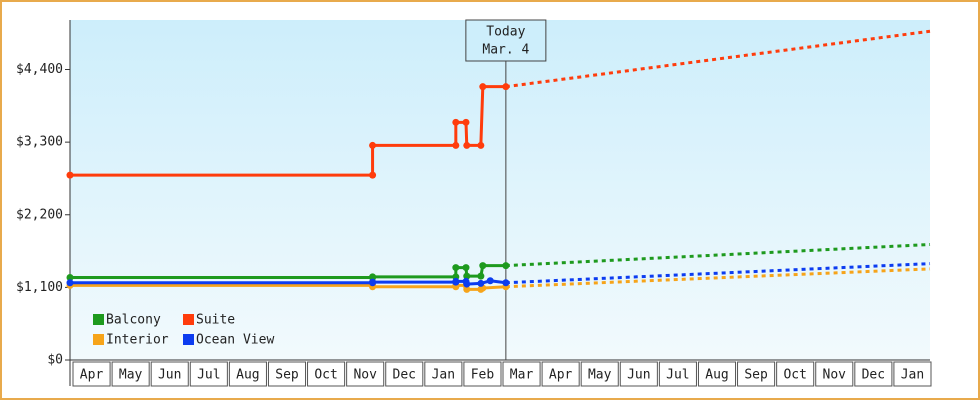  I want to click on legend-label: Suite, so click(215, 320).